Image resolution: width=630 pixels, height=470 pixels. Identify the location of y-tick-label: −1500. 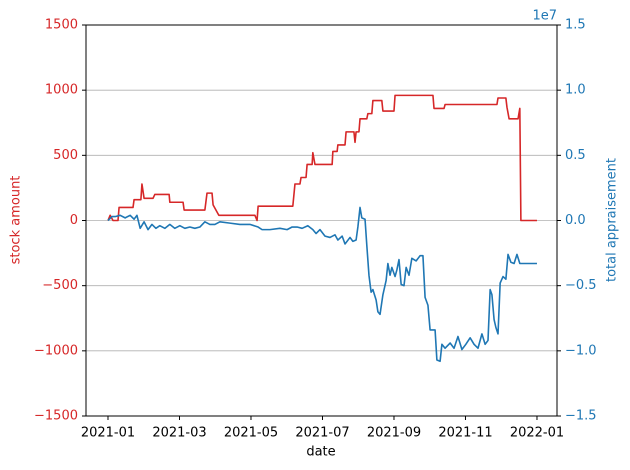
(56, 416).